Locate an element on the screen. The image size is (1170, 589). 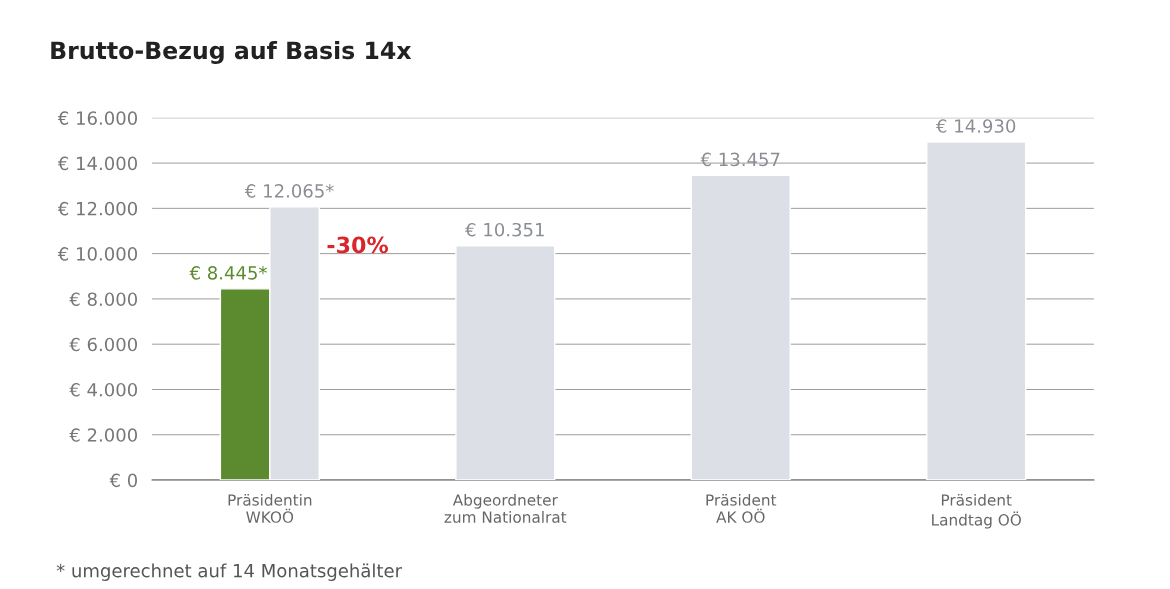
y-tick-label: € 6.000 is located at coordinates (103, 344).